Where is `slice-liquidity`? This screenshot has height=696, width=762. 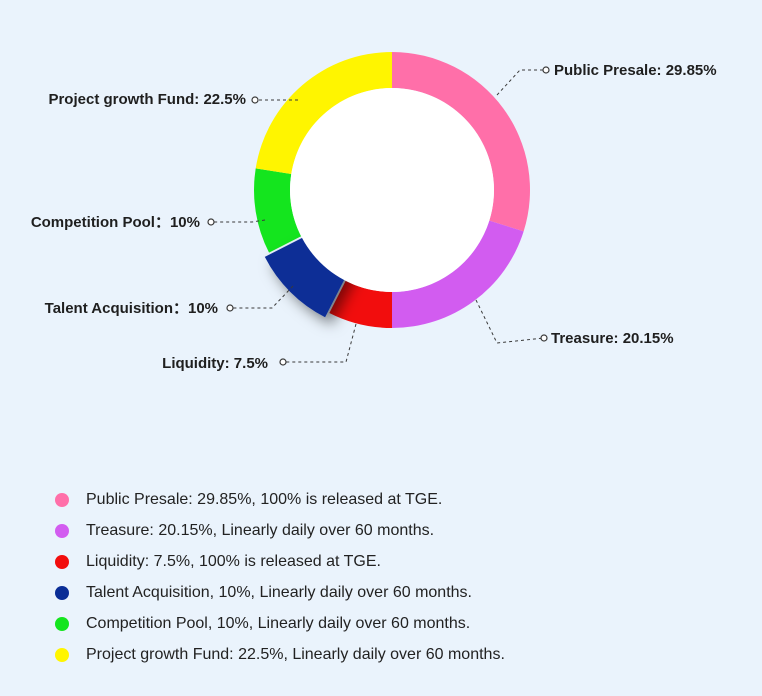
slice-liquidity is located at coordinates (360, 304).